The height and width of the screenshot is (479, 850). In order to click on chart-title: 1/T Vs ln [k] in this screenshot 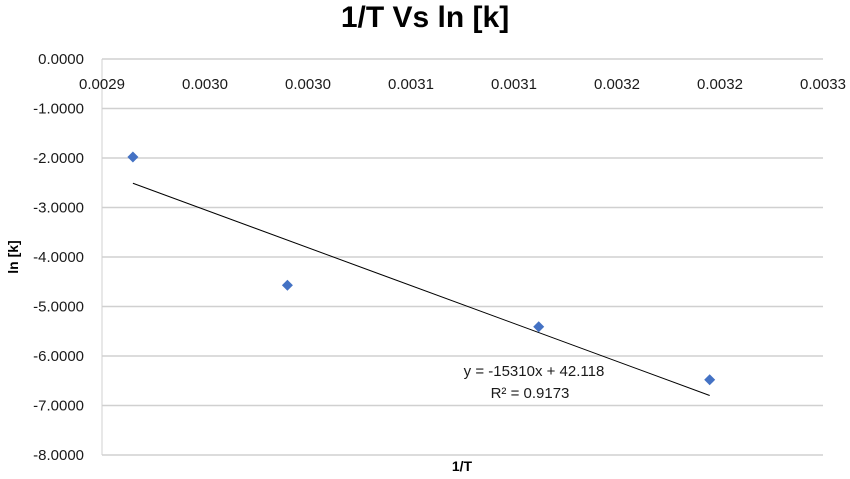, I will do `click(425, 17)`.